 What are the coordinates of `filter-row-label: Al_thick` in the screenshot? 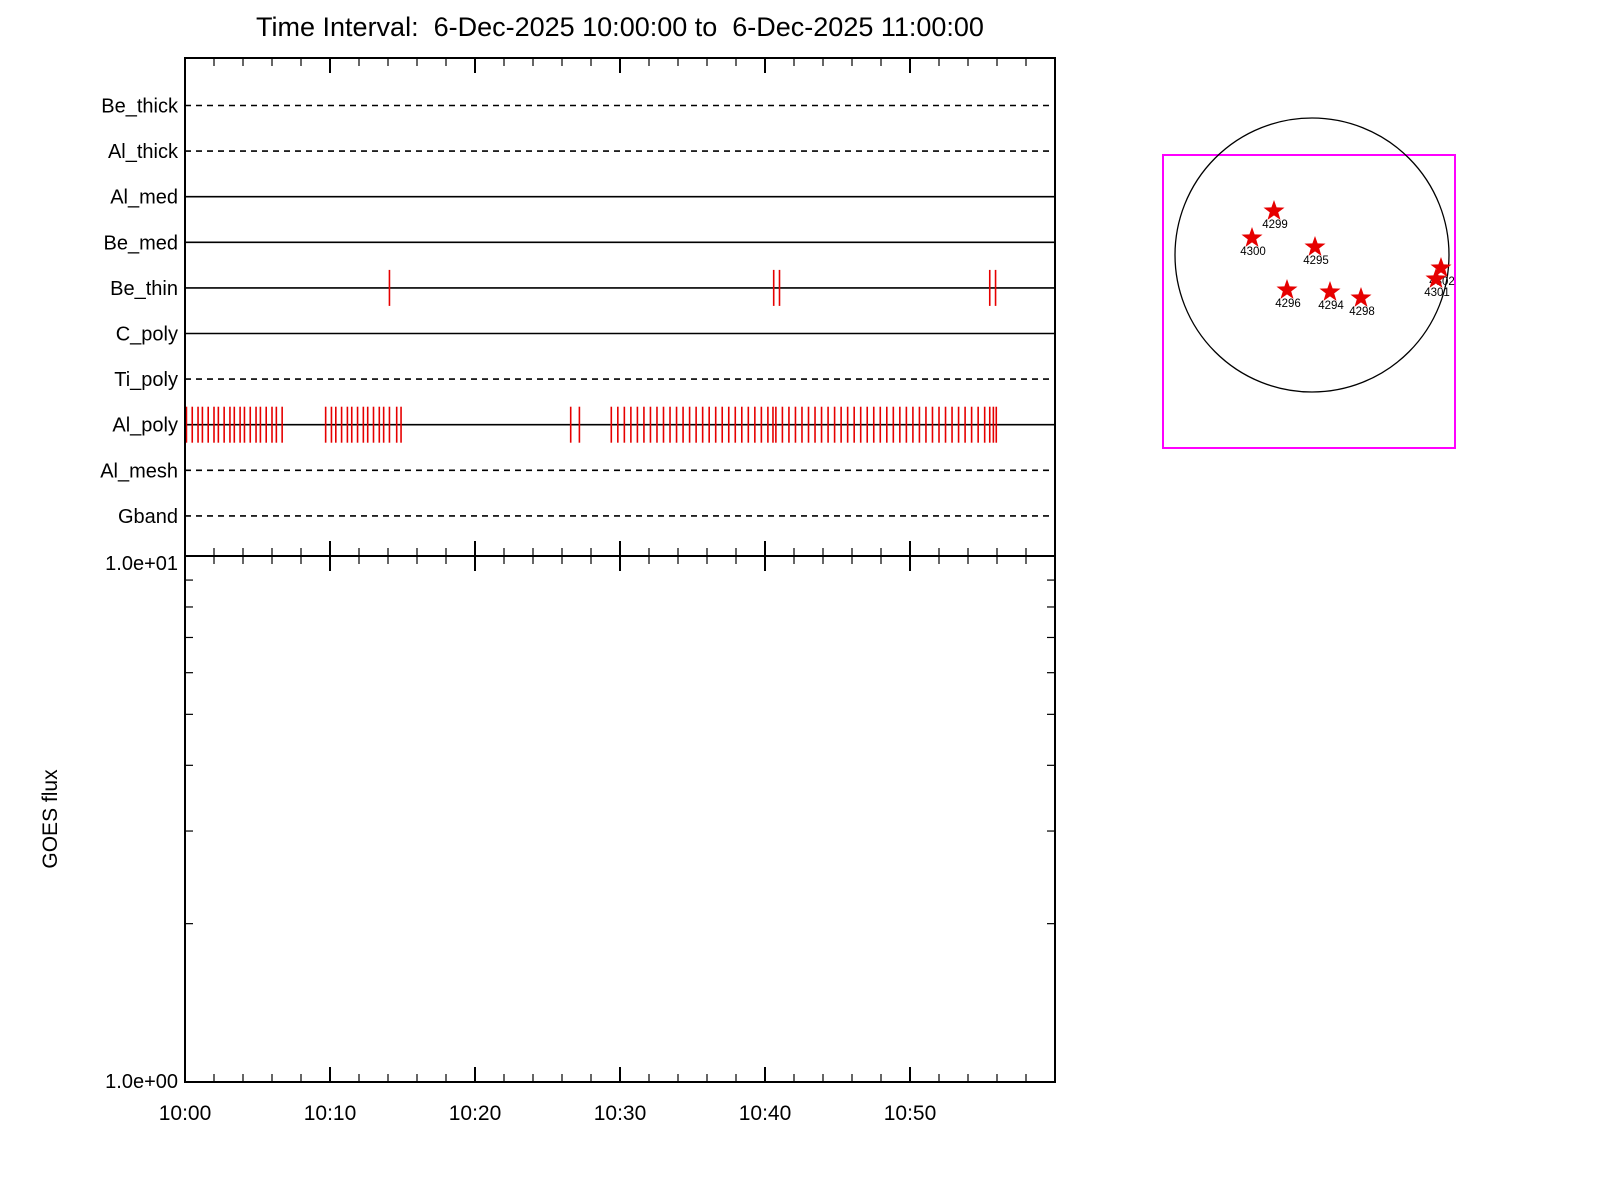 It's located at (143, 152).